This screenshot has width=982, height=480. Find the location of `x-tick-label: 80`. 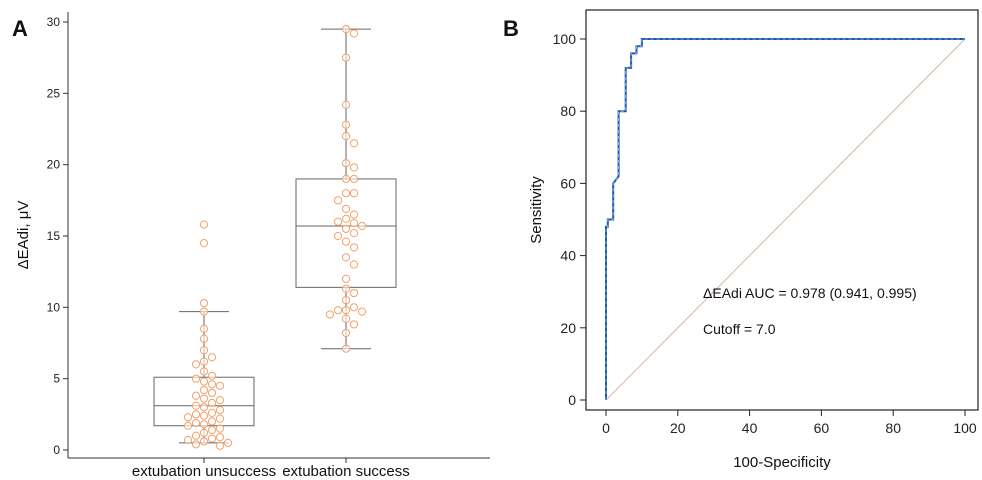

x-tick-label: 80 is located at coordinates (893, 428).